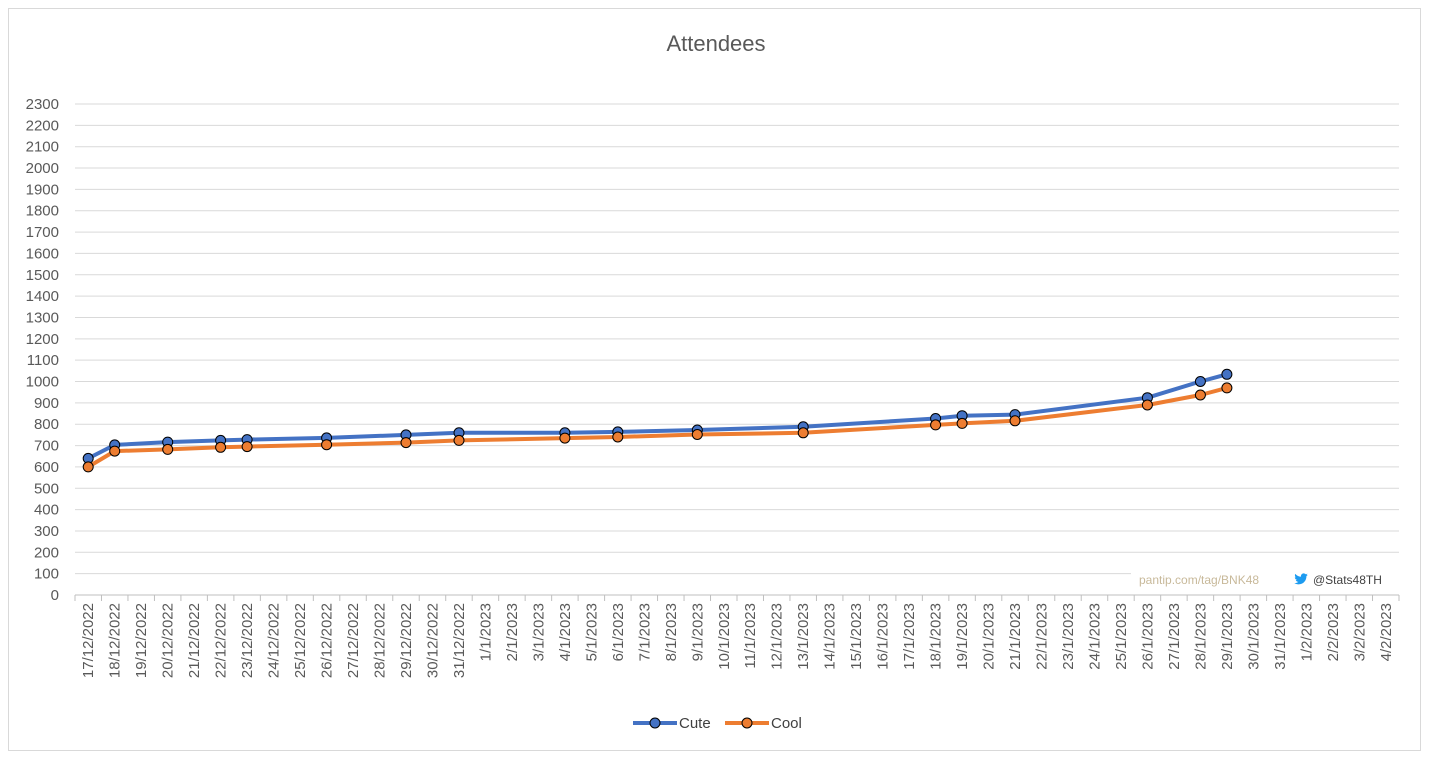 This screenshot has width=1432, height=761. I want to click on watermark: pantip.com/tag/BNK48 @Stats48TH, so click(1269, 581).